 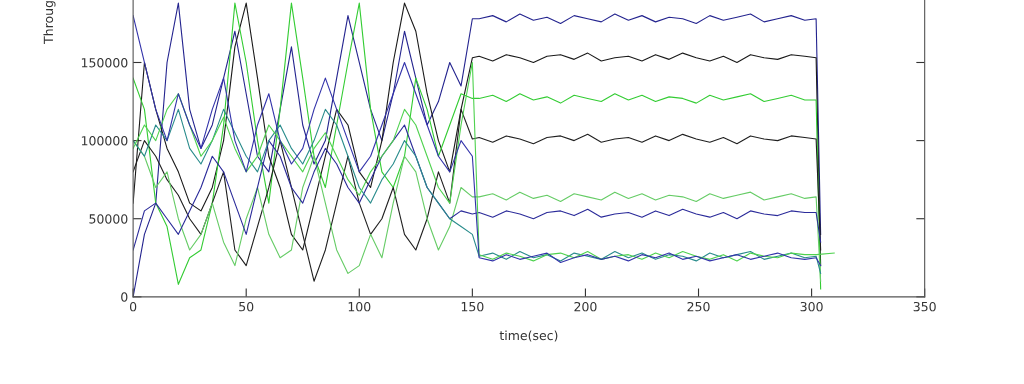 What do you see at coordinates (811, 306) in the screenshot?
I see `x-tick-label: 300` at bounding box center [811, 306].